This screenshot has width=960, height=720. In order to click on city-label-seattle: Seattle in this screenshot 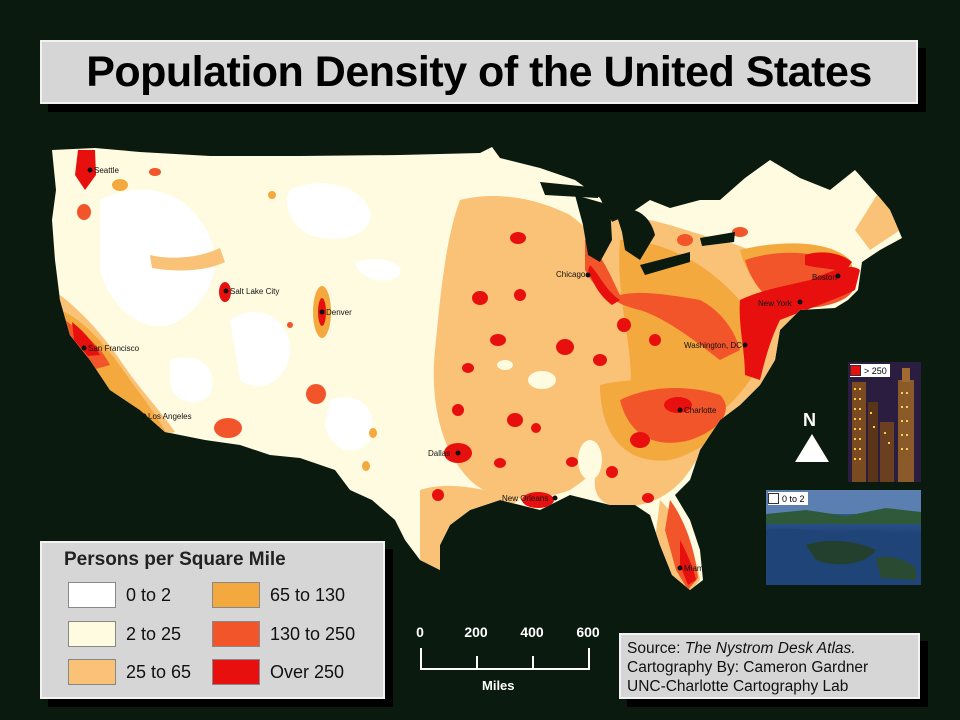, I will do `click(106, 170)`.